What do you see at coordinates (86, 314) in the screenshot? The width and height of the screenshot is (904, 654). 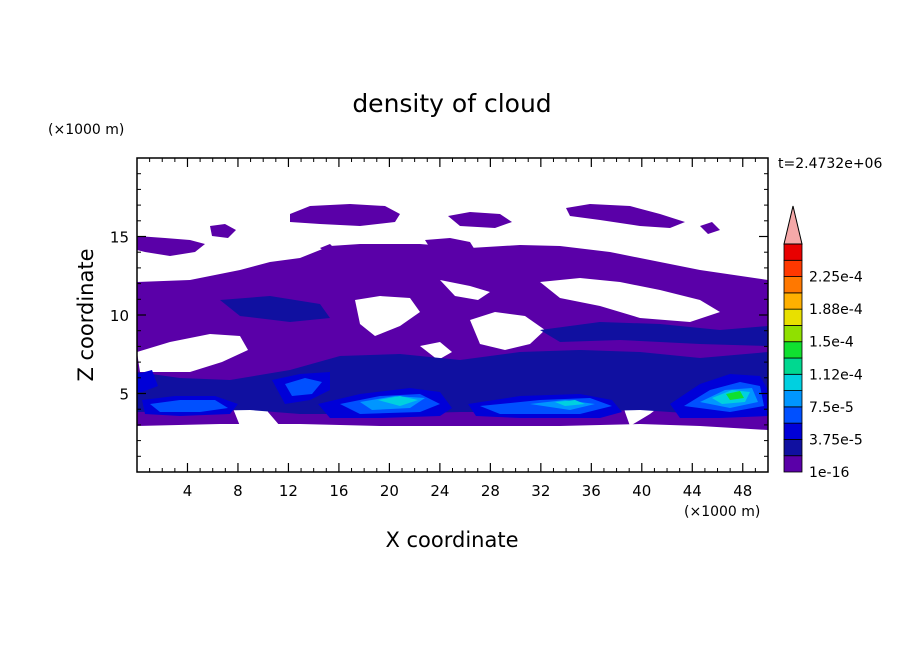 I see `y-axis-label: Z coordinate` at bounding box center [86, 314].